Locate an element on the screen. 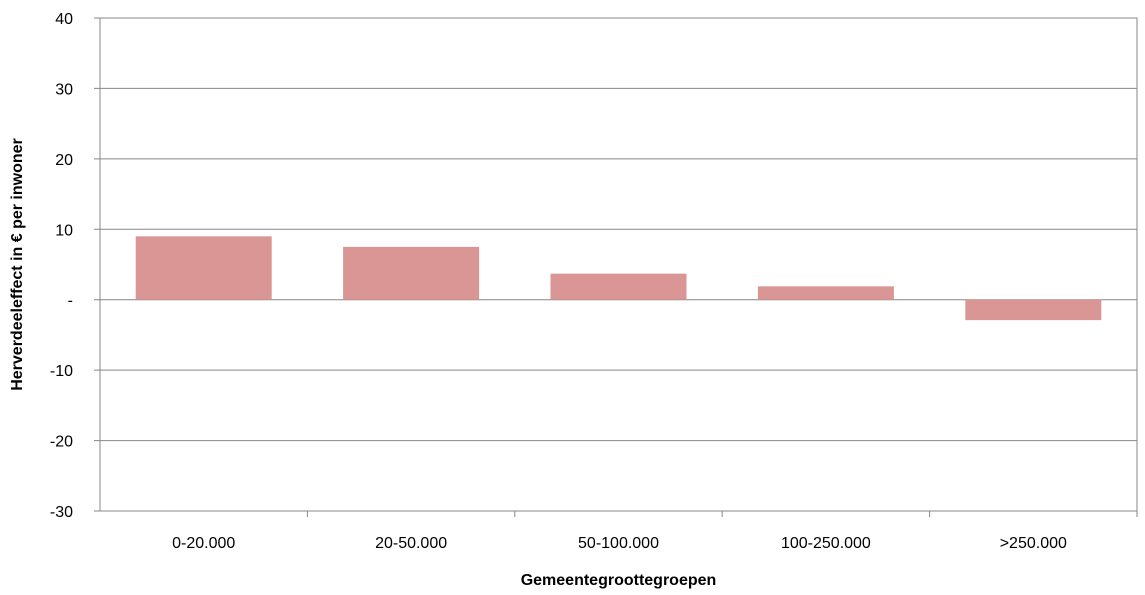  y-tick-label: 10 is located at coordinates (64, 230).